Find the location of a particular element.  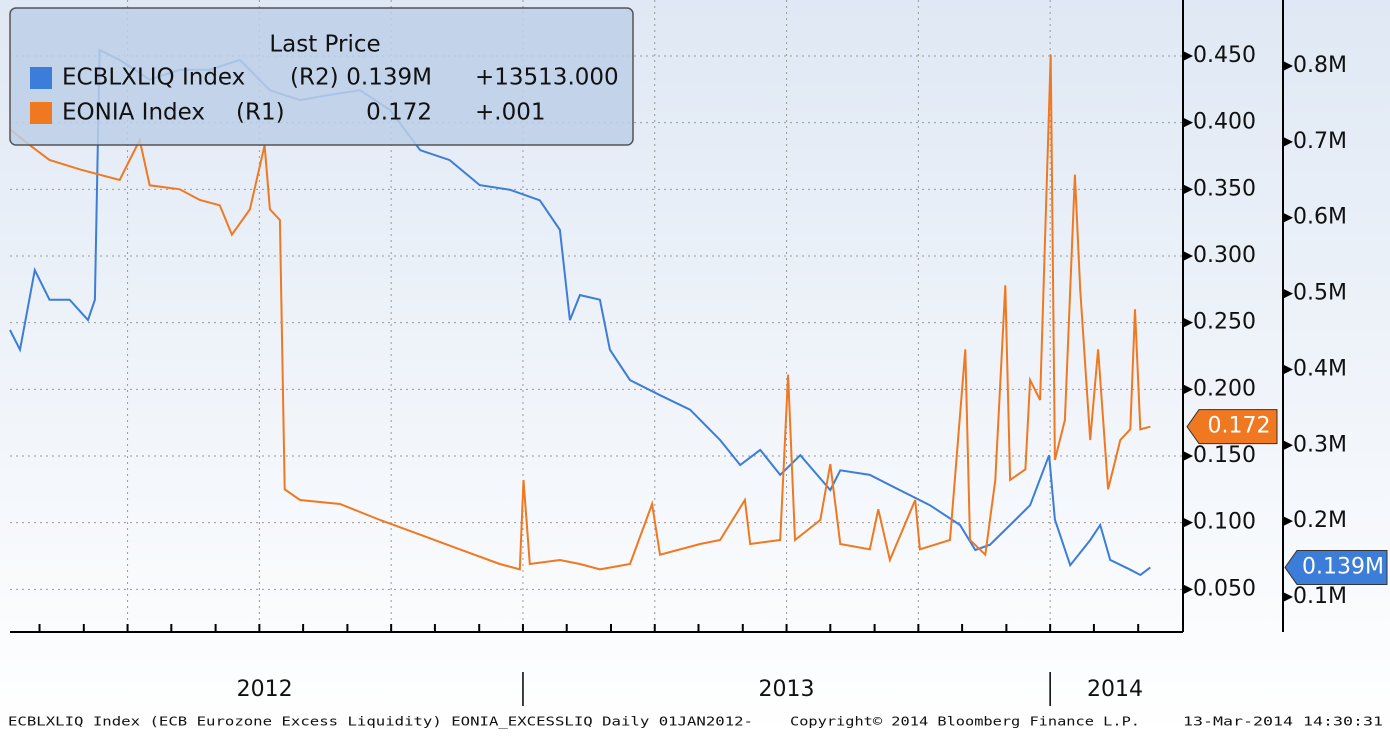

footer-text: Copyright© 2014 Bloomberg Finance L.P. is located at coordinates (965, 721).